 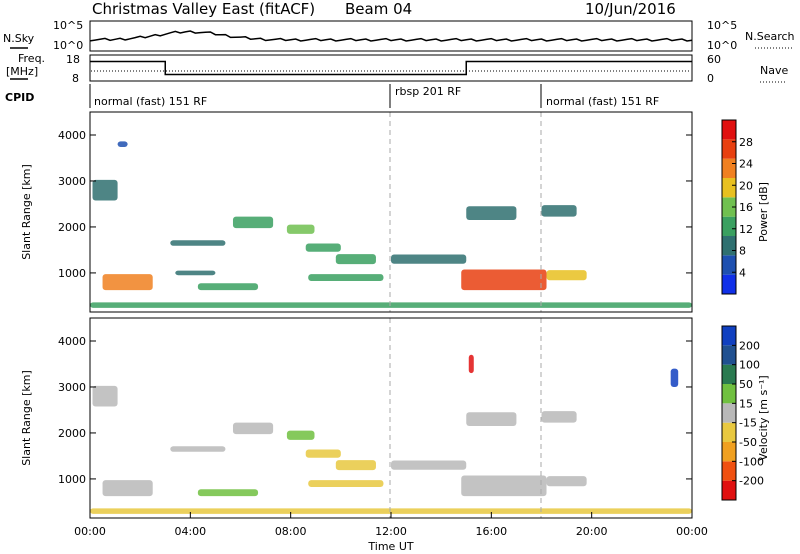 What do you see at coordinates (746, 403) in the screenshot?
I see `velocity-colorbar-ticklabel-4: 15` at bounding box center [746, 403].